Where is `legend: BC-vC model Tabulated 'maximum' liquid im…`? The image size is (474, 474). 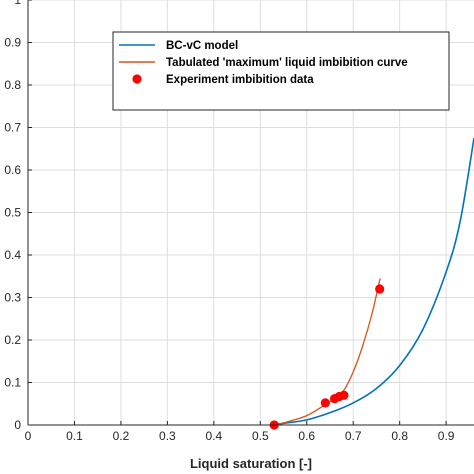
legend: BC-vC model Tabulated 'maximum' liquid im… is located at coordinates (281, 71).